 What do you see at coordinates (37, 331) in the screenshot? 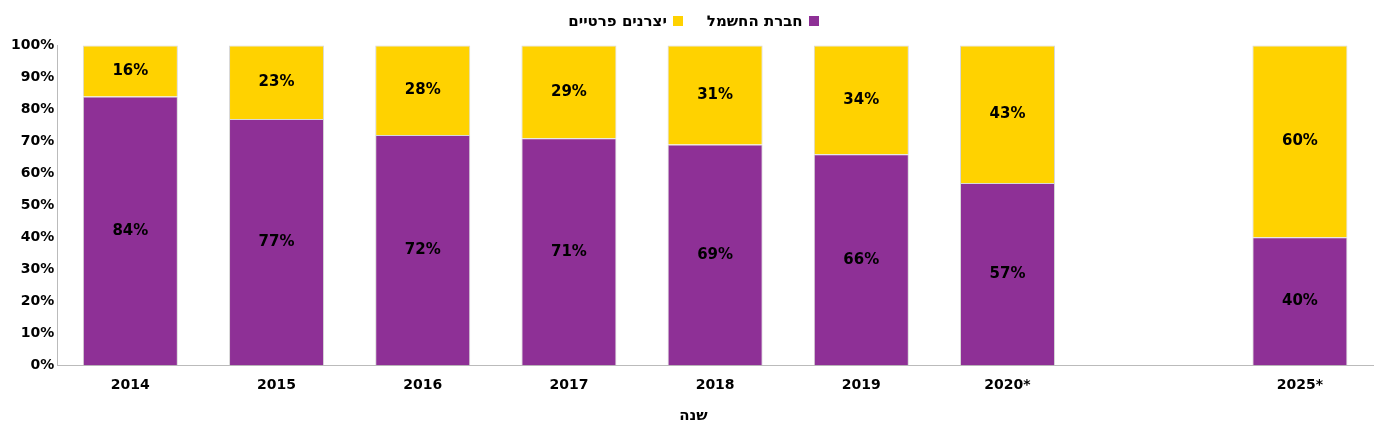
I see `y-tick-label: 10%` at bounding box center [37, 331].